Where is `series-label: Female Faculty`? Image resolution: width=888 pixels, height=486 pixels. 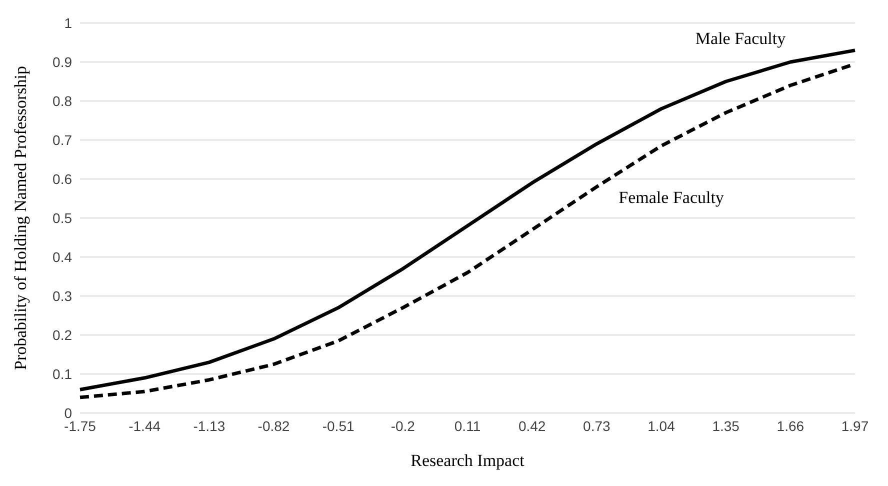 series-label: Female Faculty is located at coordinates (671, 197).